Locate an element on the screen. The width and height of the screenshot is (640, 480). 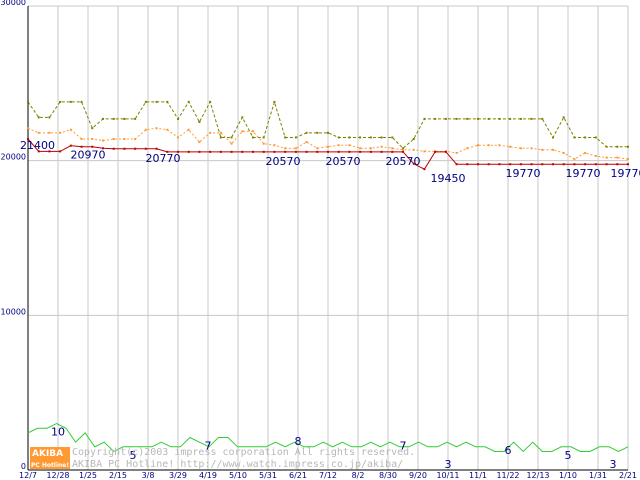
price-label: 20570 is located at coordinates (403, 161).